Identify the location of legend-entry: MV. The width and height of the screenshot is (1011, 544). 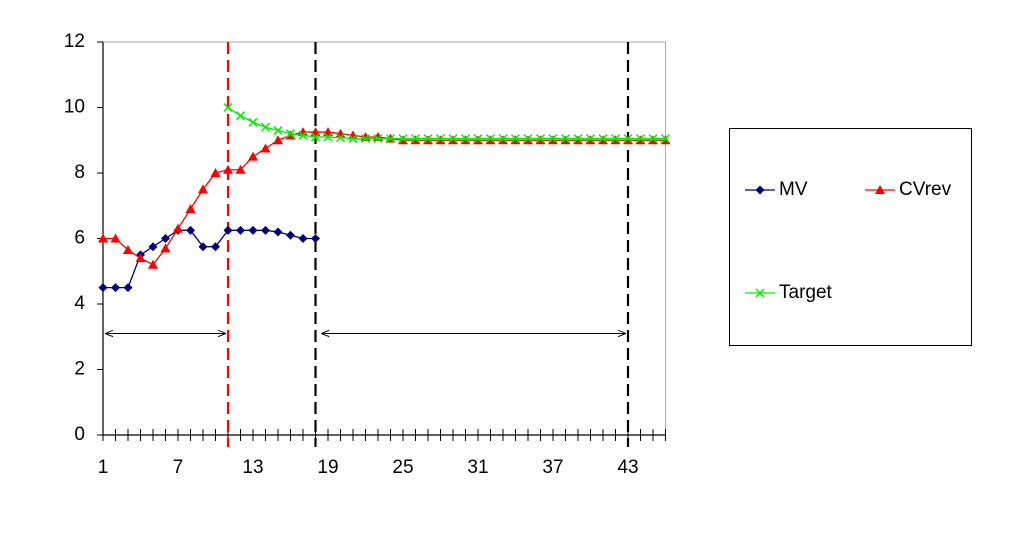
(776, 189).